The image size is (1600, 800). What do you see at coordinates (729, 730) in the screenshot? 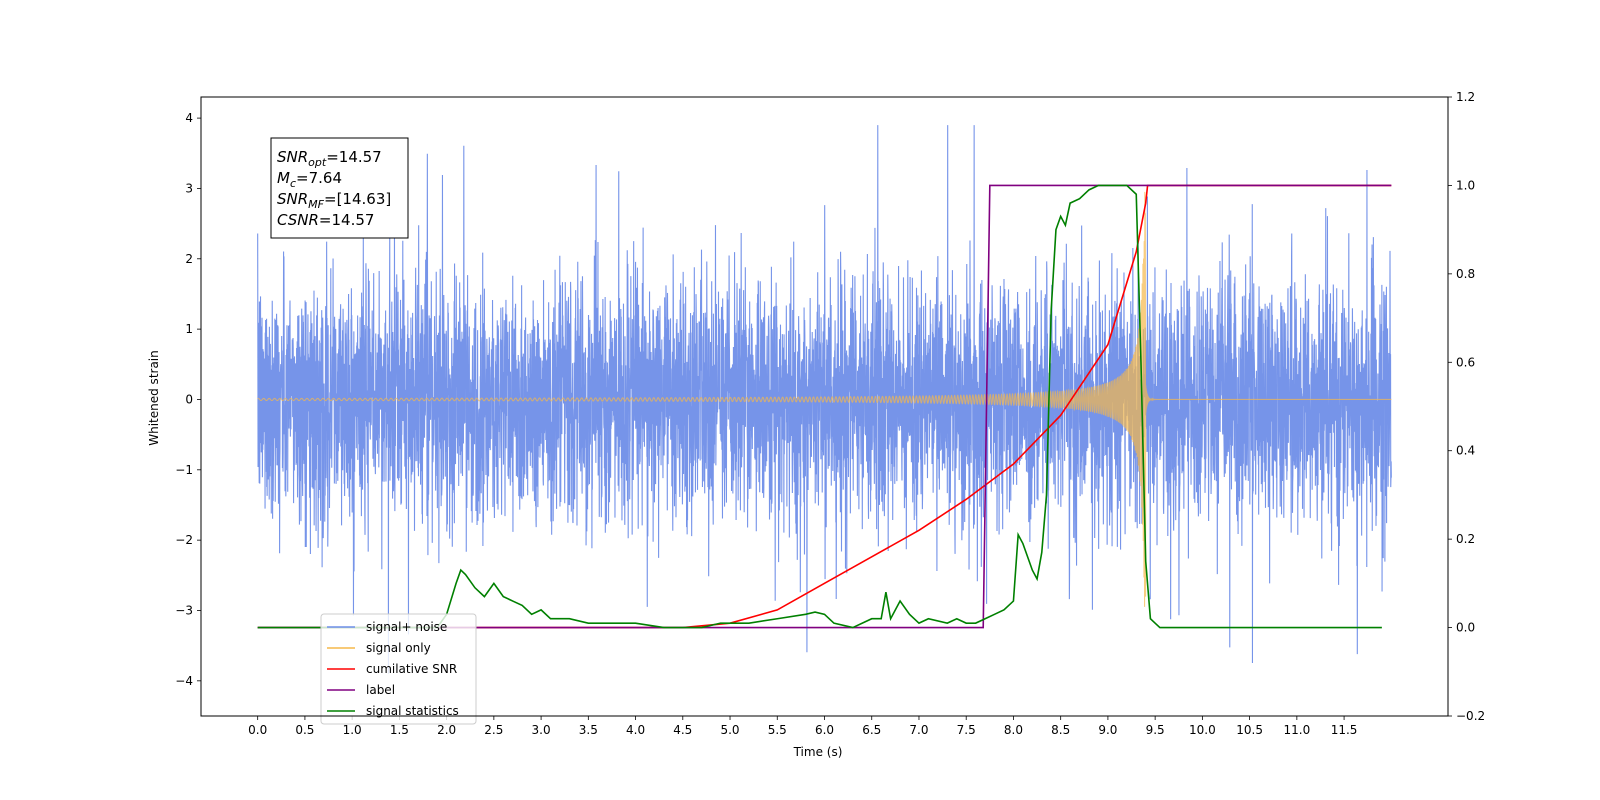
I see `x-tick-label: 5.0` at bounding box center [729, 730].